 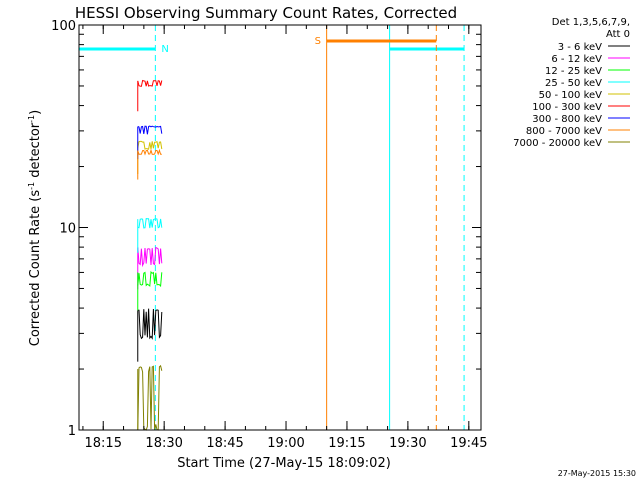 What do you see at coordinates (618, 34) in the screenshot?
I see `legend-header: Att 0` at bounding box center [618, 34].